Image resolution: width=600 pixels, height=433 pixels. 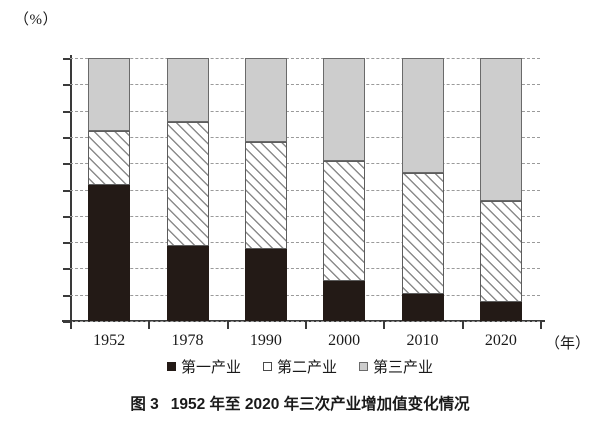 What do you see at coordinates (422, 340) in the screenshot?
I see `x-tick-label: 2010` at bounding box center [422, 340].